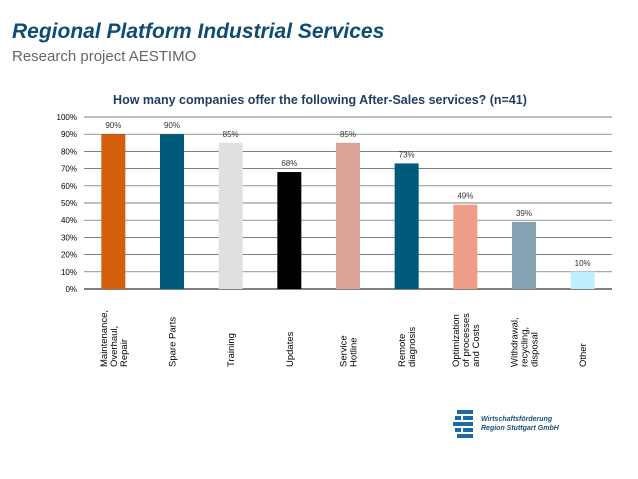 The width and height of the screenshot is (638, 479). I want to click on y-tick-label: 50%, so click(69, 203).